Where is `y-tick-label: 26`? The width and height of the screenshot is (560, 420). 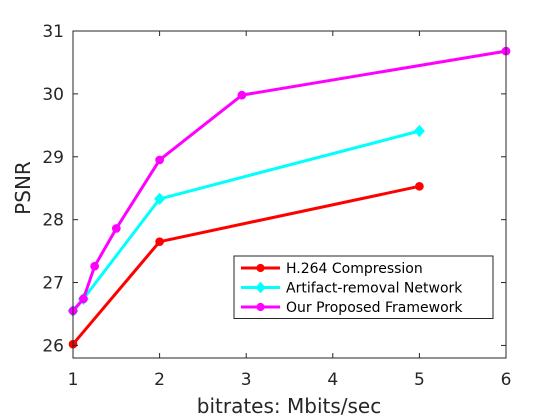 y-tick-label: 26 is located at coordinates (53, 346).